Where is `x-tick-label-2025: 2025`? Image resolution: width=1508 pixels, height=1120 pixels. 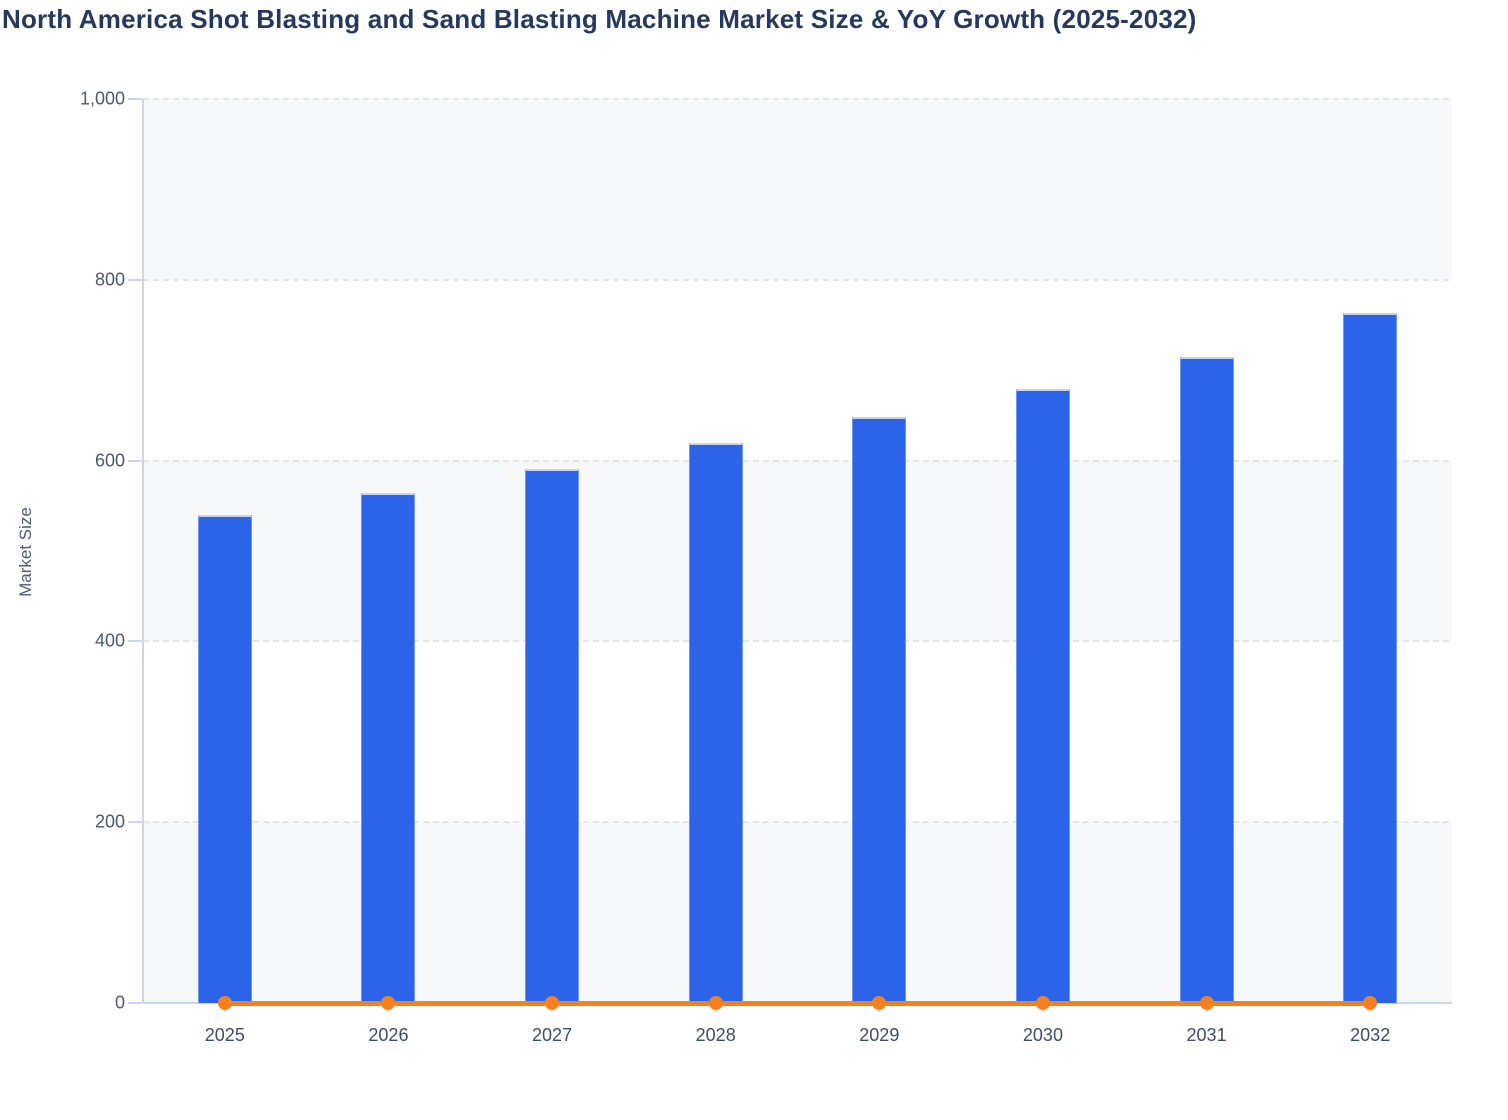
x-tick-label-2025: 2025 is located at coordinates (224, 1035).